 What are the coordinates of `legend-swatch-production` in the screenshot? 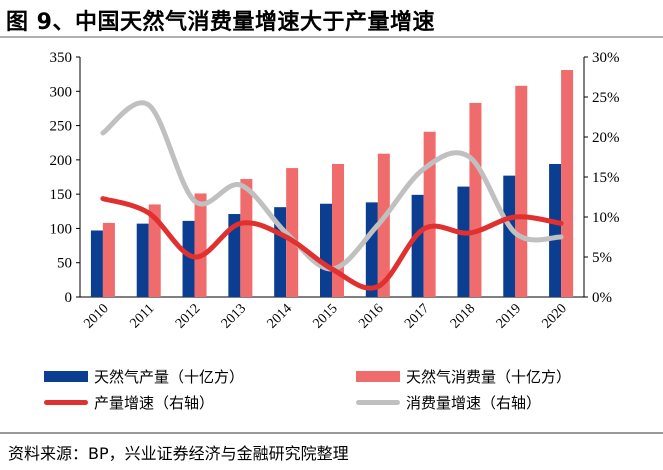 It's located at (66, 376).